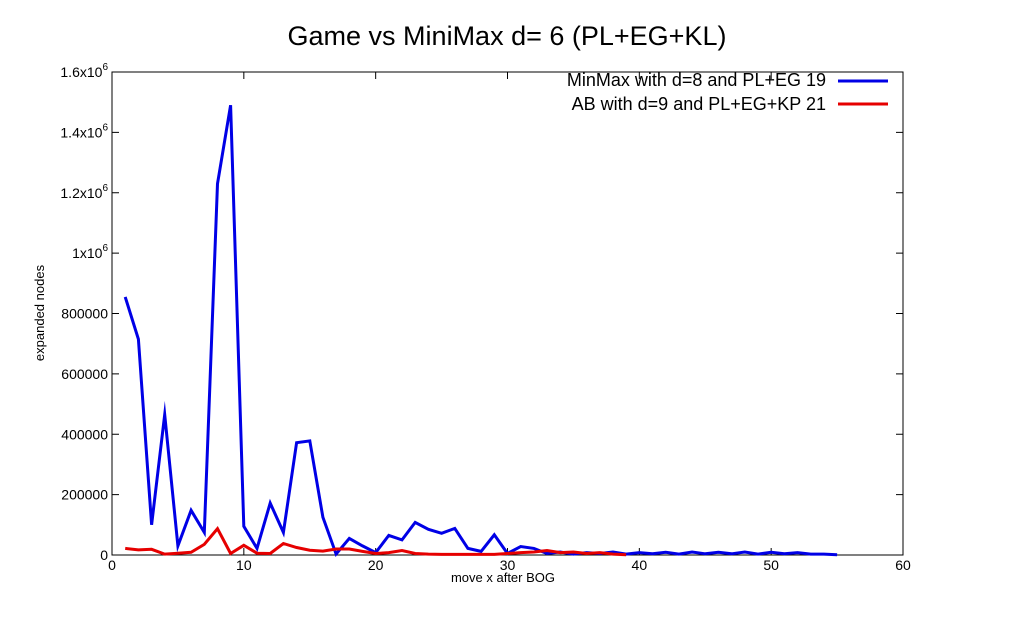  I want to click on y-tick-label: 1.2x10⁶, so click(84, 192).